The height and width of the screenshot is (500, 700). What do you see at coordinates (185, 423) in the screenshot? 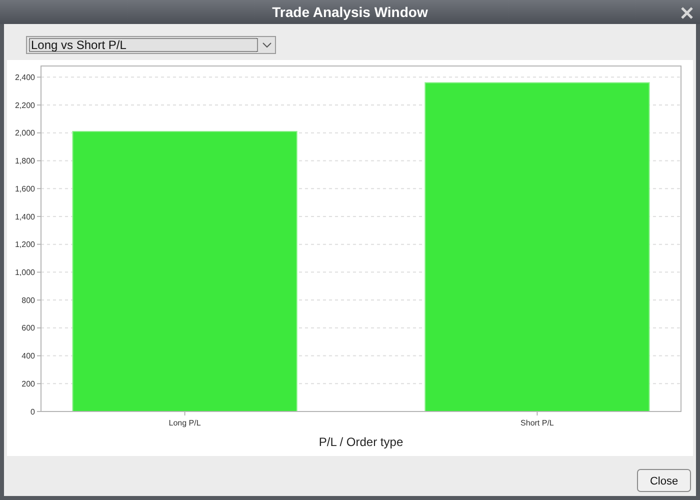
I see `x-tick-label: Long P/L` at bounding box center [185, 423].